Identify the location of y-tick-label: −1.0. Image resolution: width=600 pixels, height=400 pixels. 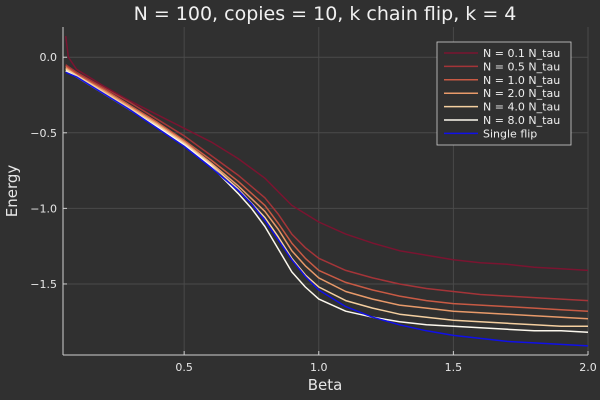
(43, 208).